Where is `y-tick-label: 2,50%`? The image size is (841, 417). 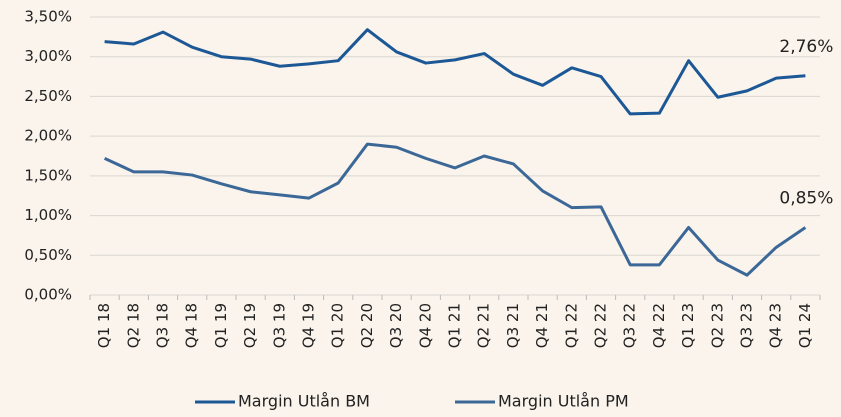
y-tick-label: 2,50% is located at coordinates (48, 96).